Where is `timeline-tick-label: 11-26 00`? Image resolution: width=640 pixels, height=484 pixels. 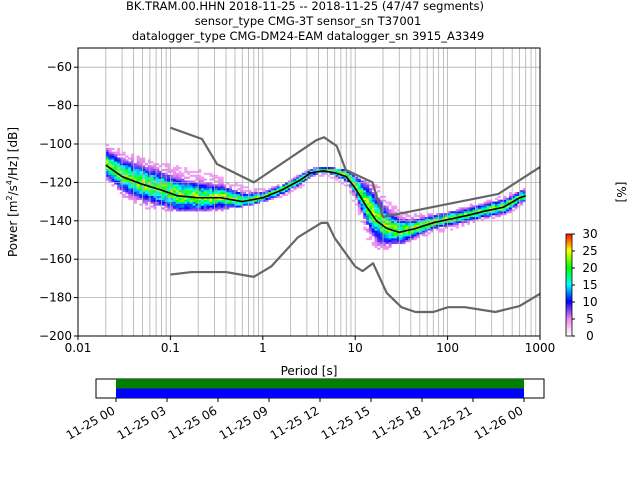 timeline-tick-label: 11-26 00 is located at coordinates (499, 422).